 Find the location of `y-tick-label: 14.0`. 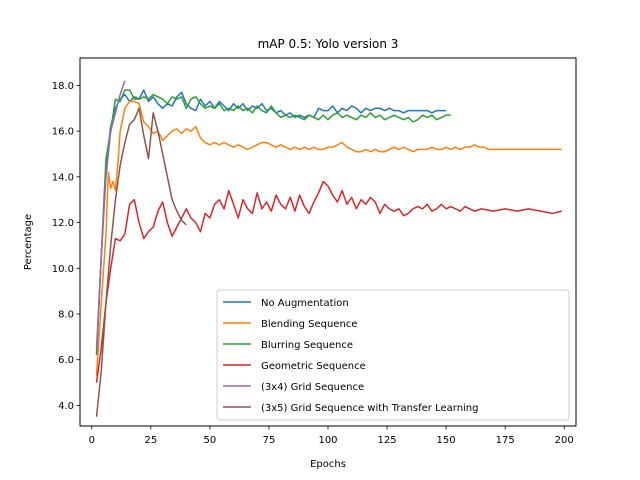

y-tick-label: 14.0 is located at coordinates (63, 177).